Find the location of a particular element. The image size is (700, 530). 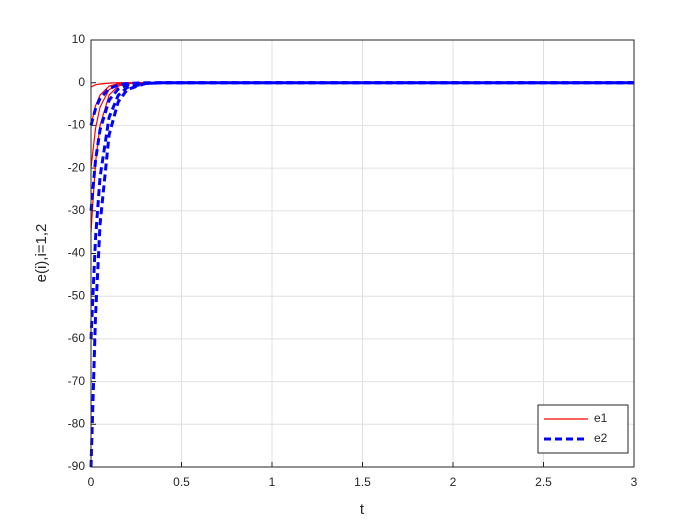

legend-box is located at coordinates (583, 429).